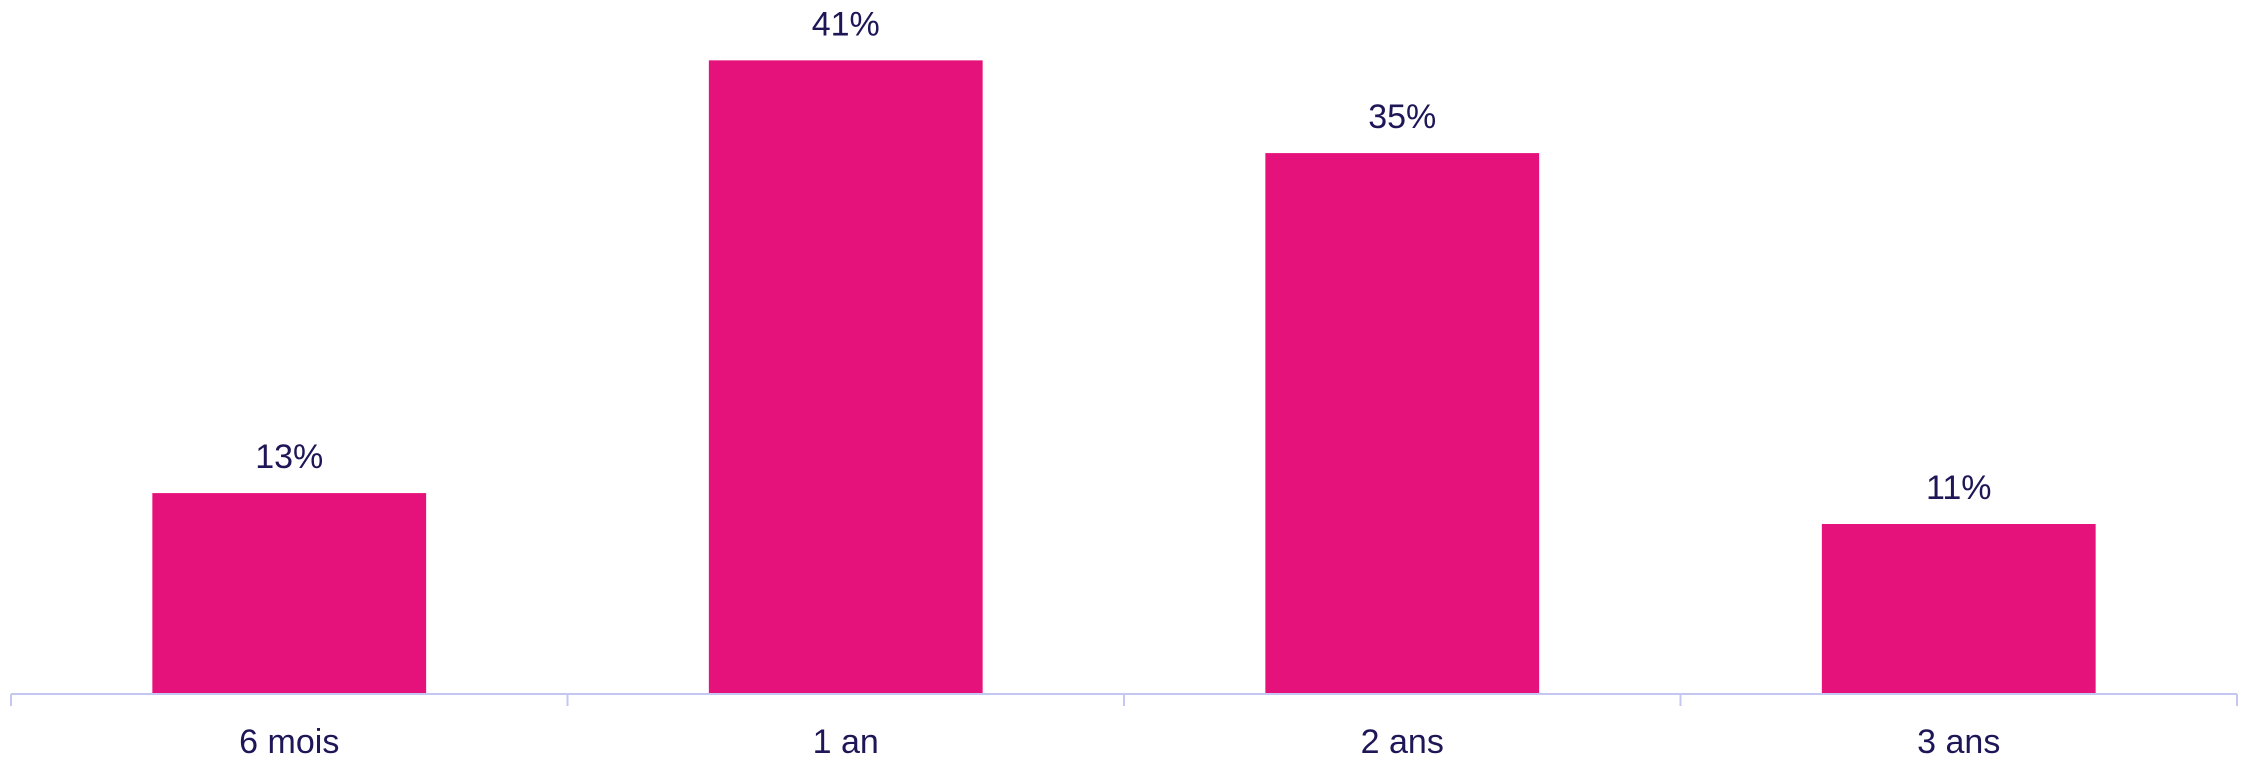 The height and width of the screenshot is (761, 2249). What do you see at coordinates (289, 742) in the screenshot?
I see `x-tick-label: 6 mois` at bounding box center [289, 742].